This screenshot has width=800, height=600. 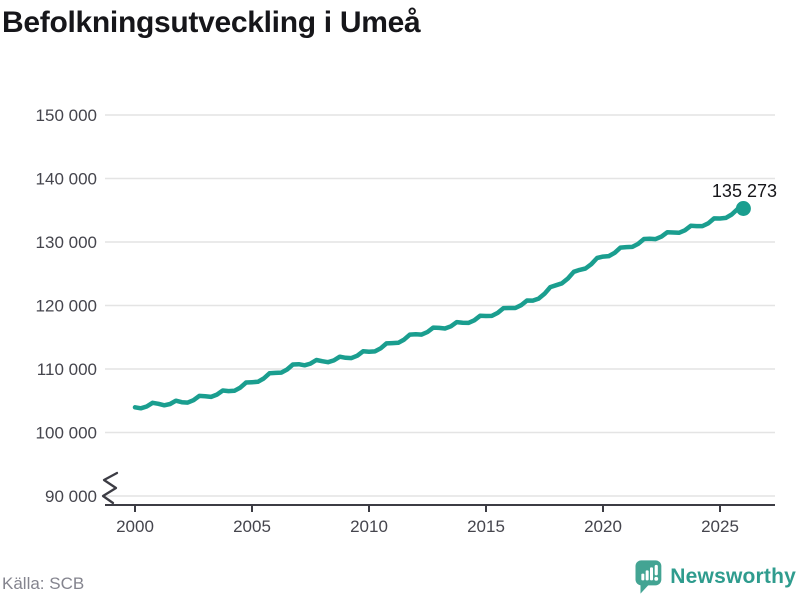 What do you see at coordinates (743, 208) in the screenshot?
I see `latest-point-dot` at bounding box center [743, 208].